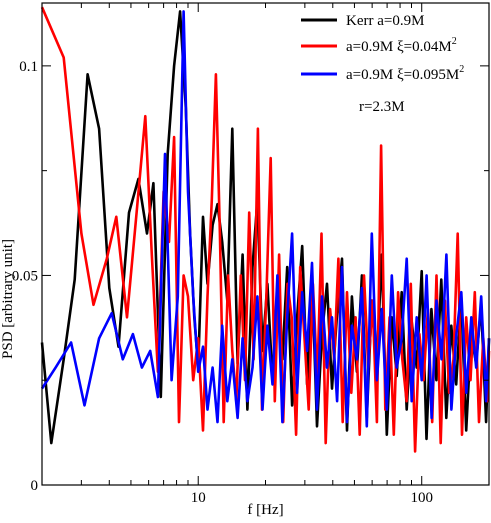  I want to click on y-tick-label: 0.1, so click(28, 67).